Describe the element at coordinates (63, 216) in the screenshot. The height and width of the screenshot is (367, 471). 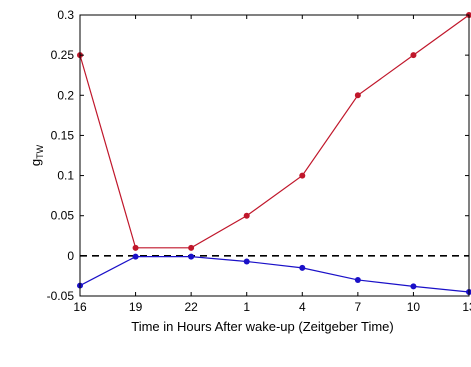
I see `y-tick-label: 0.05` at that location.